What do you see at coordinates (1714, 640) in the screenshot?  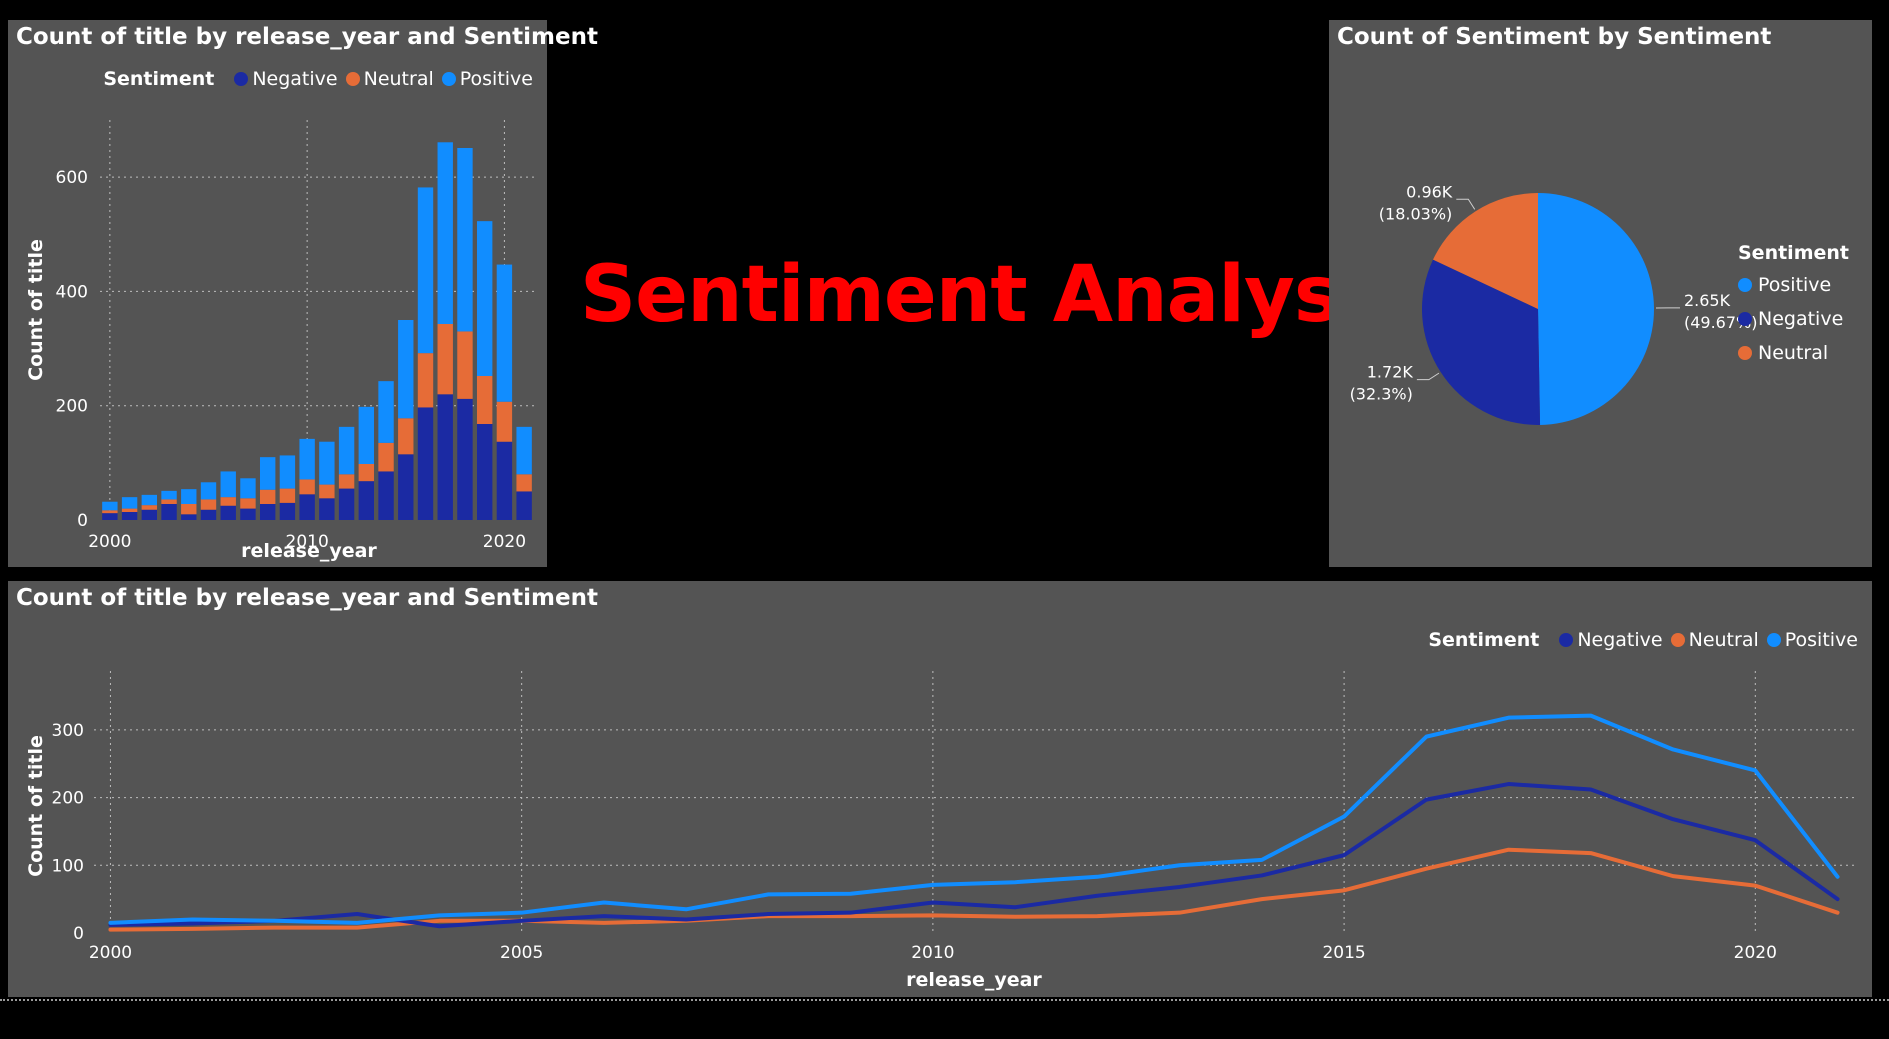 I see `line-legend-item-neutral: Neutral` at bounding box center [1714, 640].